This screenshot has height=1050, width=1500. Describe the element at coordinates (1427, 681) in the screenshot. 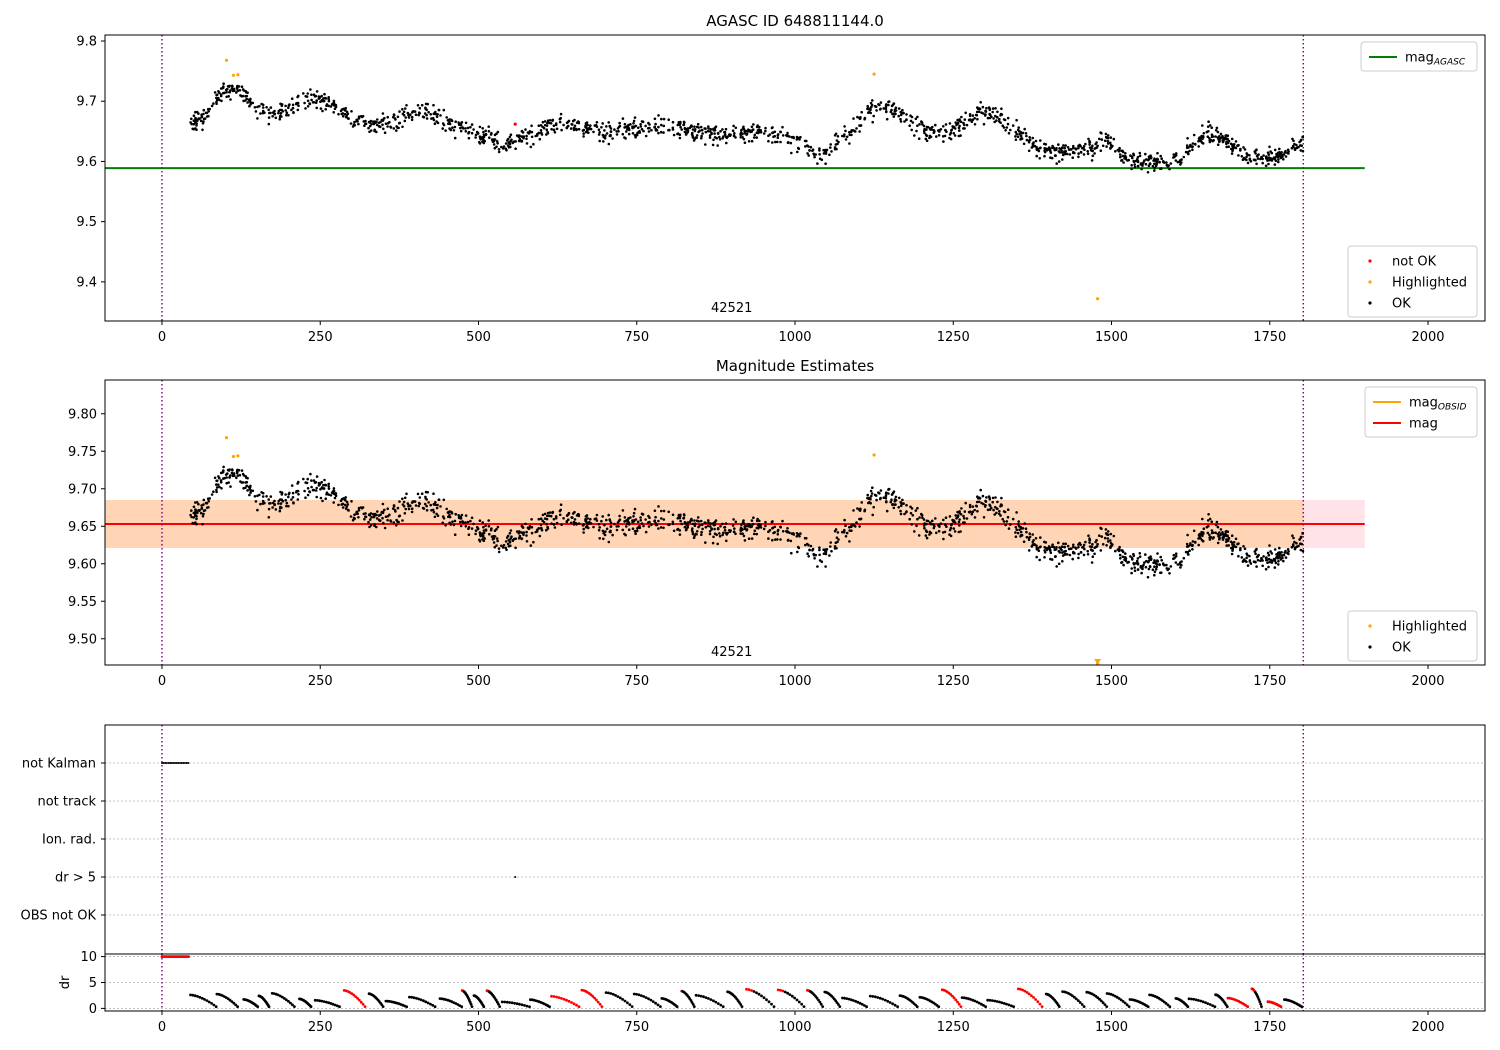

I see `x-tick-label: 2000` at that location.